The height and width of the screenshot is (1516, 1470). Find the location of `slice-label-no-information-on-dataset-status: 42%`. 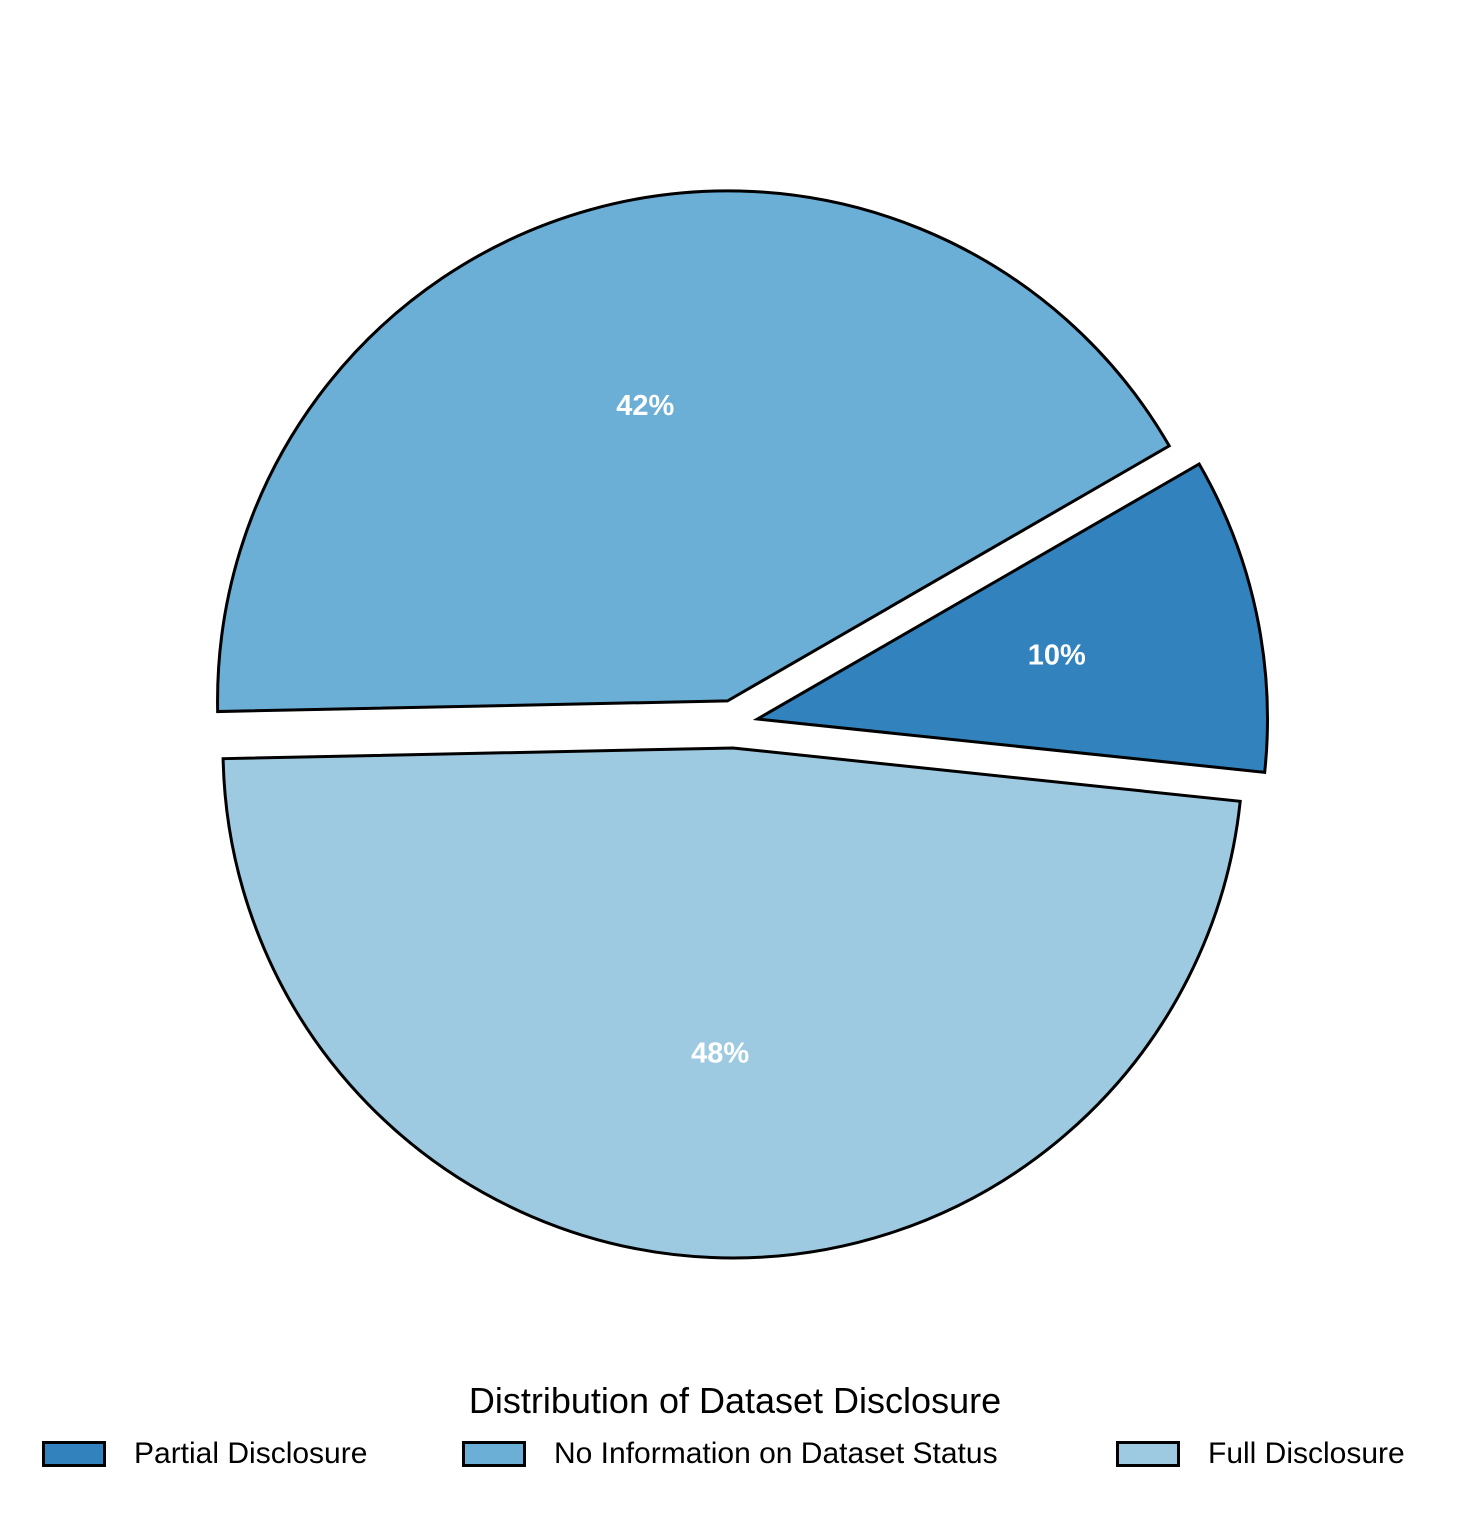

slice-label-no-information-on-dataset-status: 42% is located at coordinates (645, 406).